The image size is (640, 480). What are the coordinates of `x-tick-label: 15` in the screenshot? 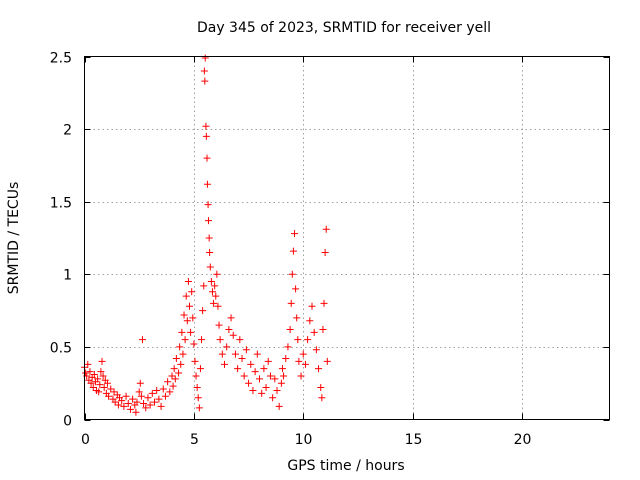 It's located at (414, 440).